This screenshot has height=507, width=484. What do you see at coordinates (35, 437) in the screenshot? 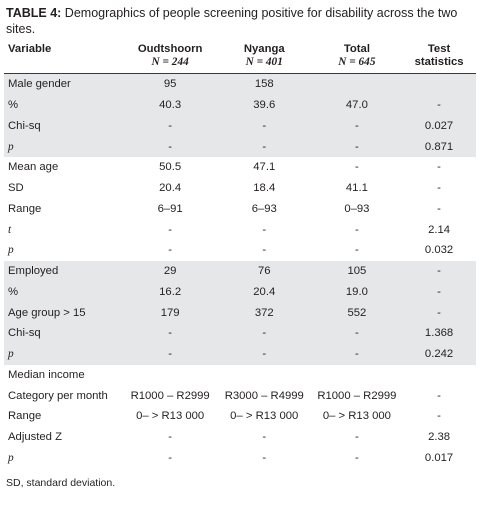
I see `row-label-text: Adjusted Z` at bounding box center [35, 437].